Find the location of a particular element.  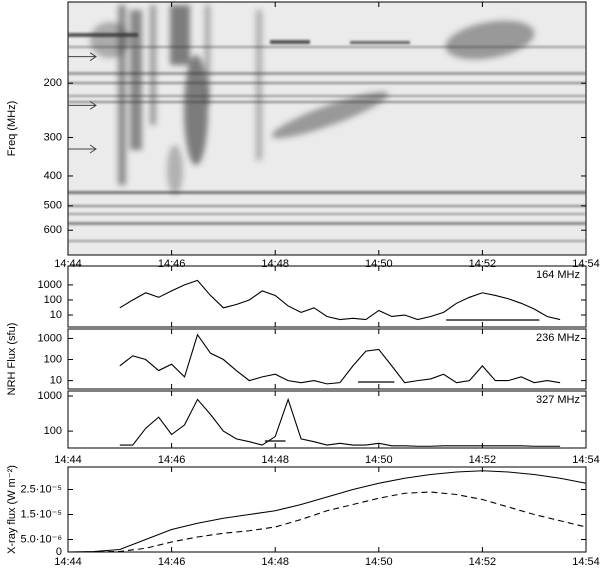

panel-label: 327 MHz is located at coordinates (558, 400).